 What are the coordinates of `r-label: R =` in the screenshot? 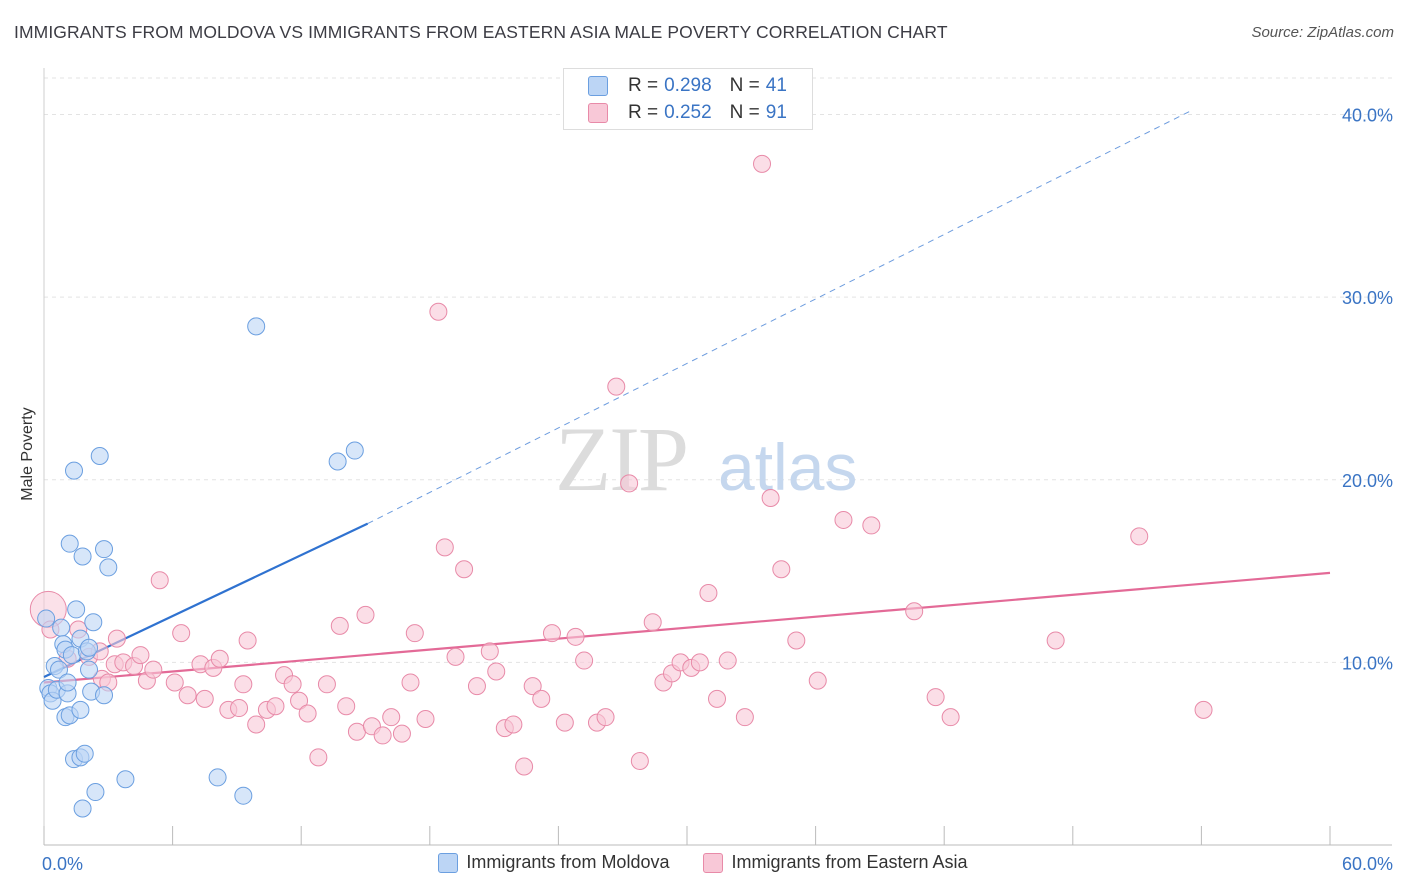 It's located at (643, 85).